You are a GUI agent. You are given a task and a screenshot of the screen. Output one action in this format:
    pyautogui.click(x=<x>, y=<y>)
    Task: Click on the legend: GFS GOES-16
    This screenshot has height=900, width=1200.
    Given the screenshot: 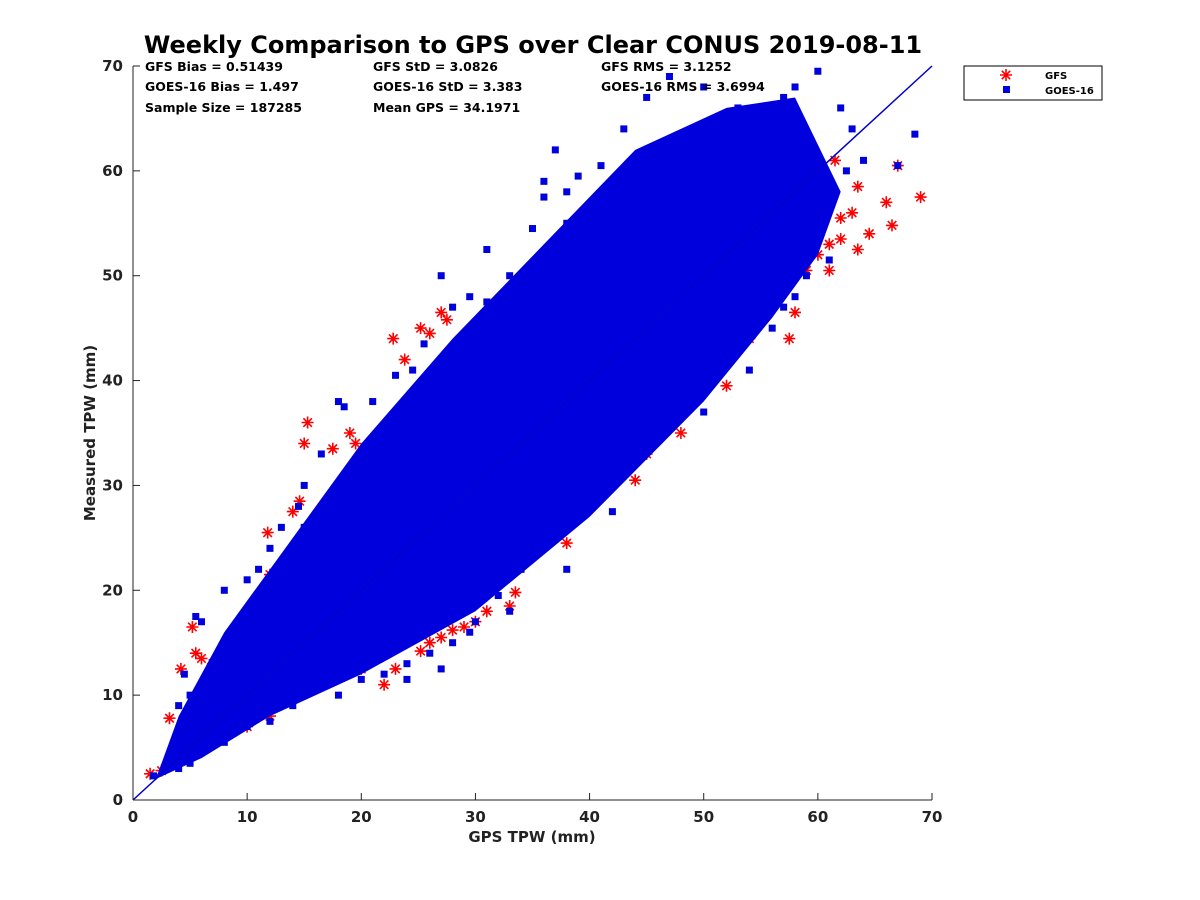 What is the action you would take?
    pyautogui.click(x=1033, y=83)
    